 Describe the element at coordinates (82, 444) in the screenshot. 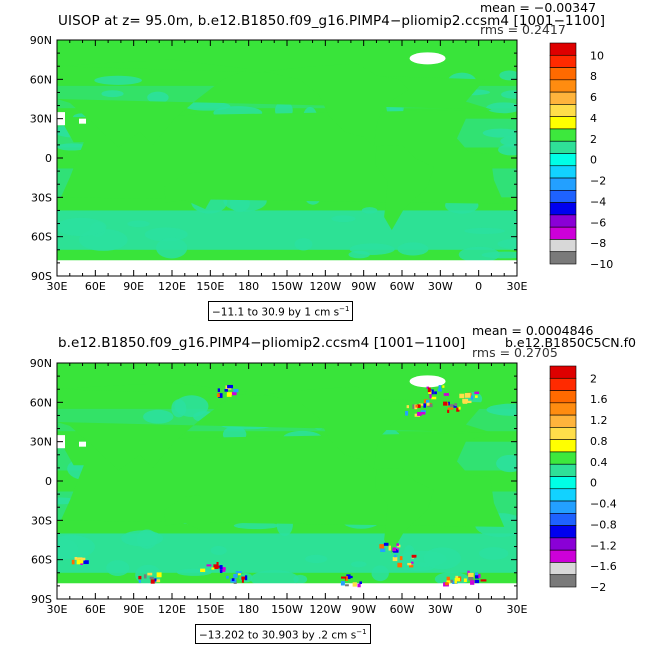

I see `land-gap` at that location.